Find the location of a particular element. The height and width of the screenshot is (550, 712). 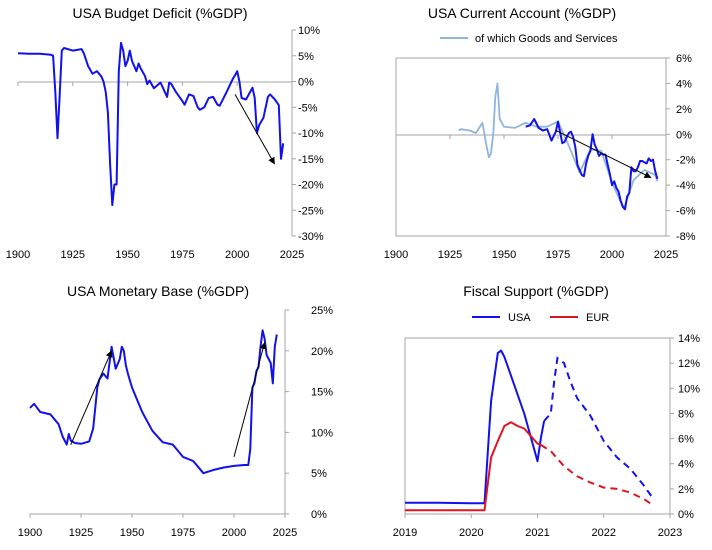

series-line-of-which-goods-and-services is located at coordinates (558, 145).